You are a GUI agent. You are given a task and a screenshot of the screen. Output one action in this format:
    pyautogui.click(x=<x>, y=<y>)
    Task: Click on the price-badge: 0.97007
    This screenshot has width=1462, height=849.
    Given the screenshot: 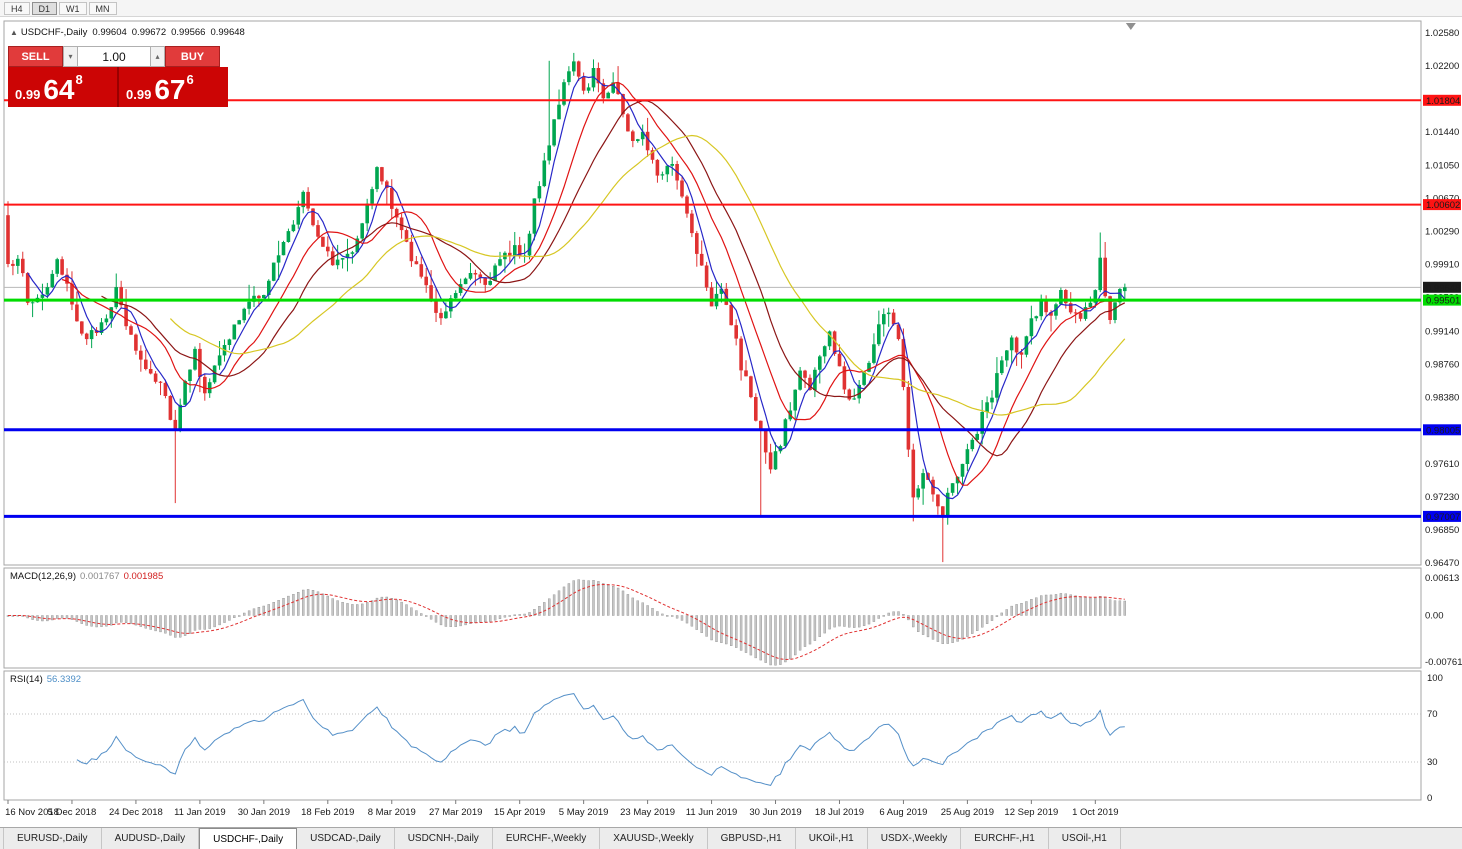 What is the action you would take?
    pyautogui.click(x=1442, y=516)
    